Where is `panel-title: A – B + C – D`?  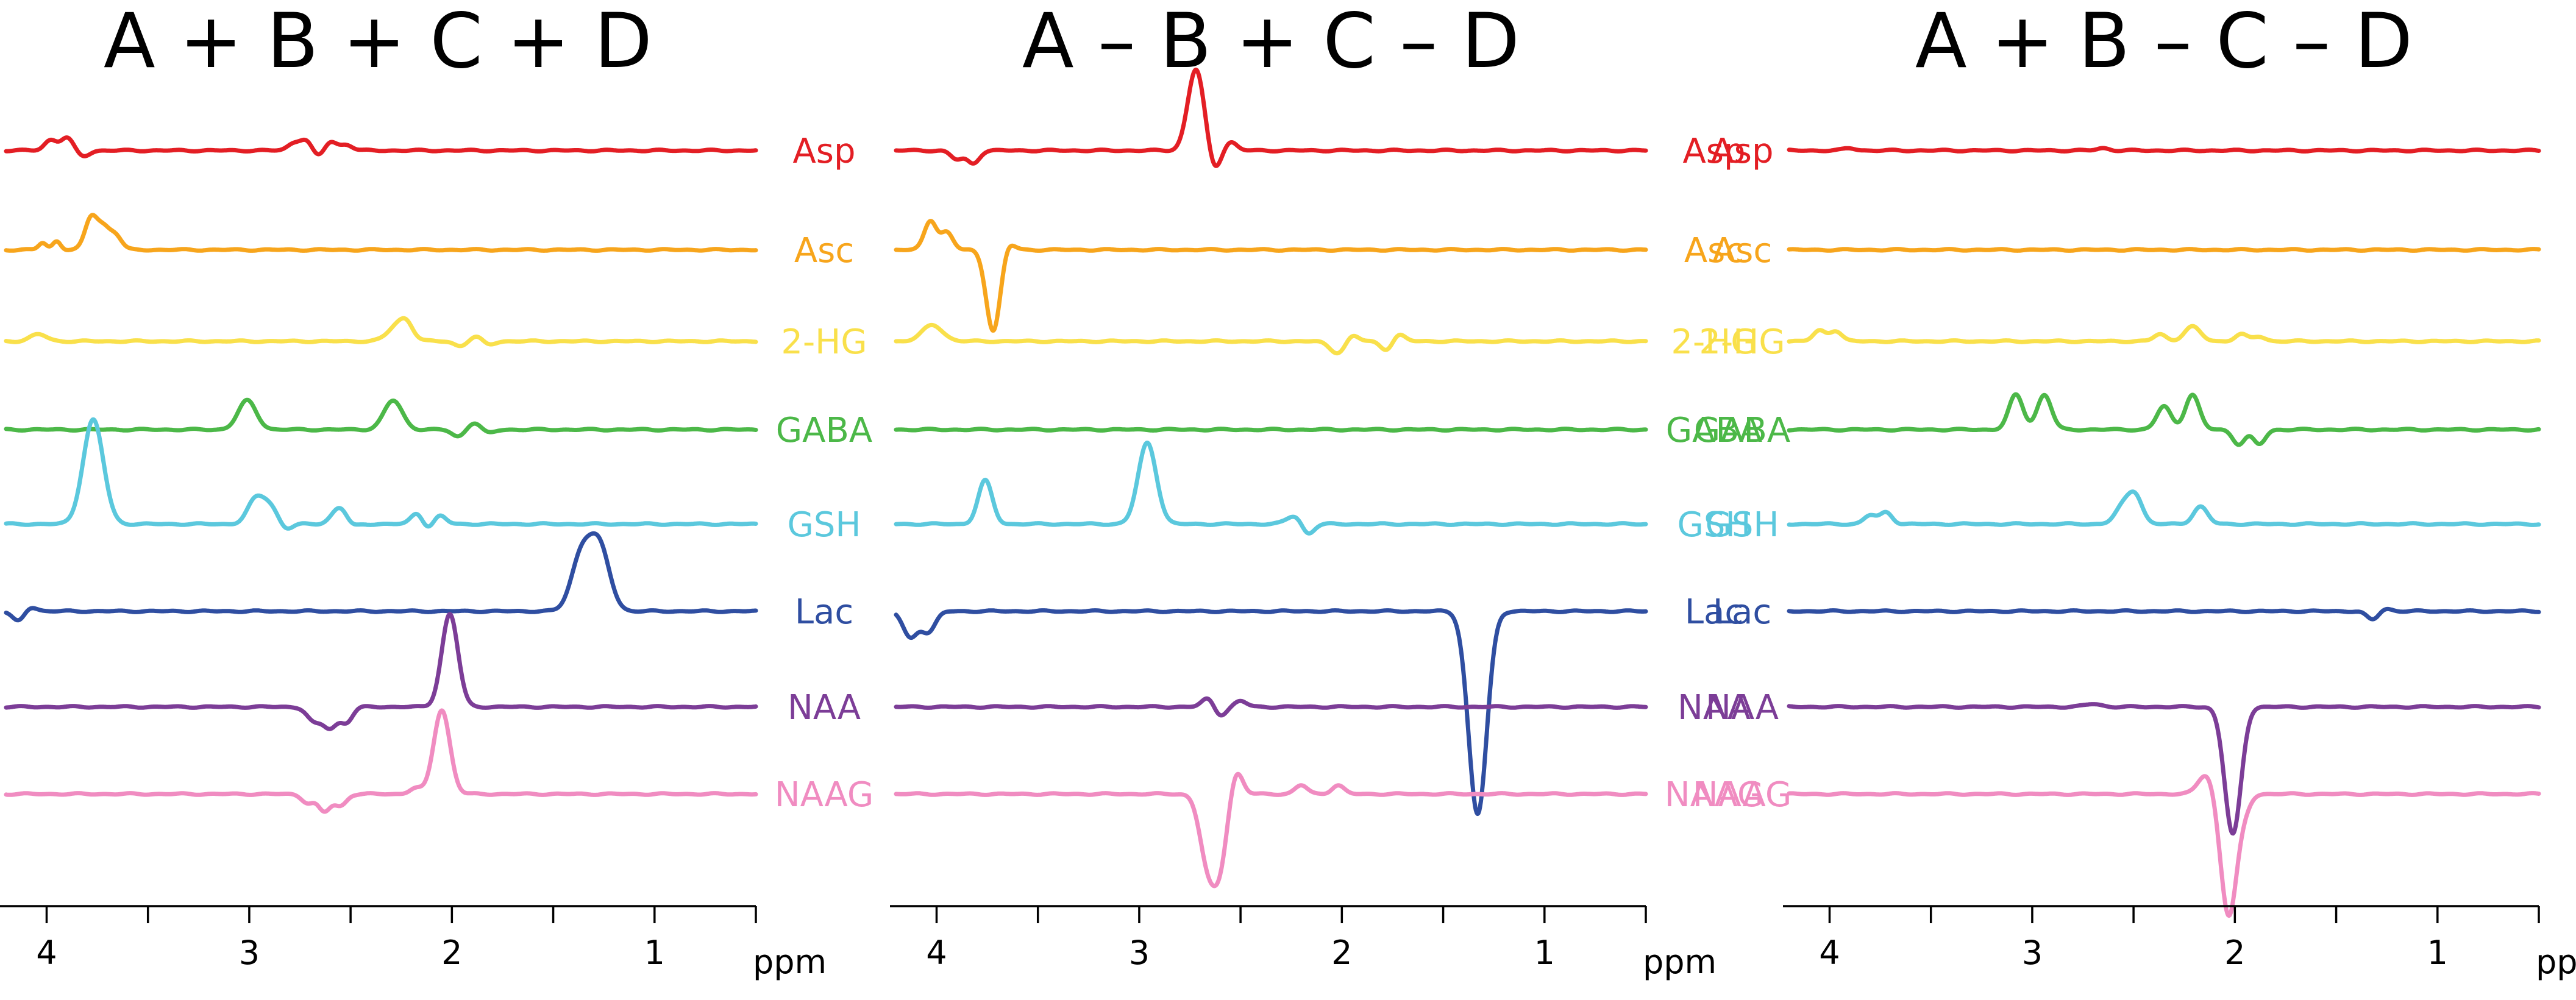 panel-title: A – B + C – D is located at coordinates (1271, 42).